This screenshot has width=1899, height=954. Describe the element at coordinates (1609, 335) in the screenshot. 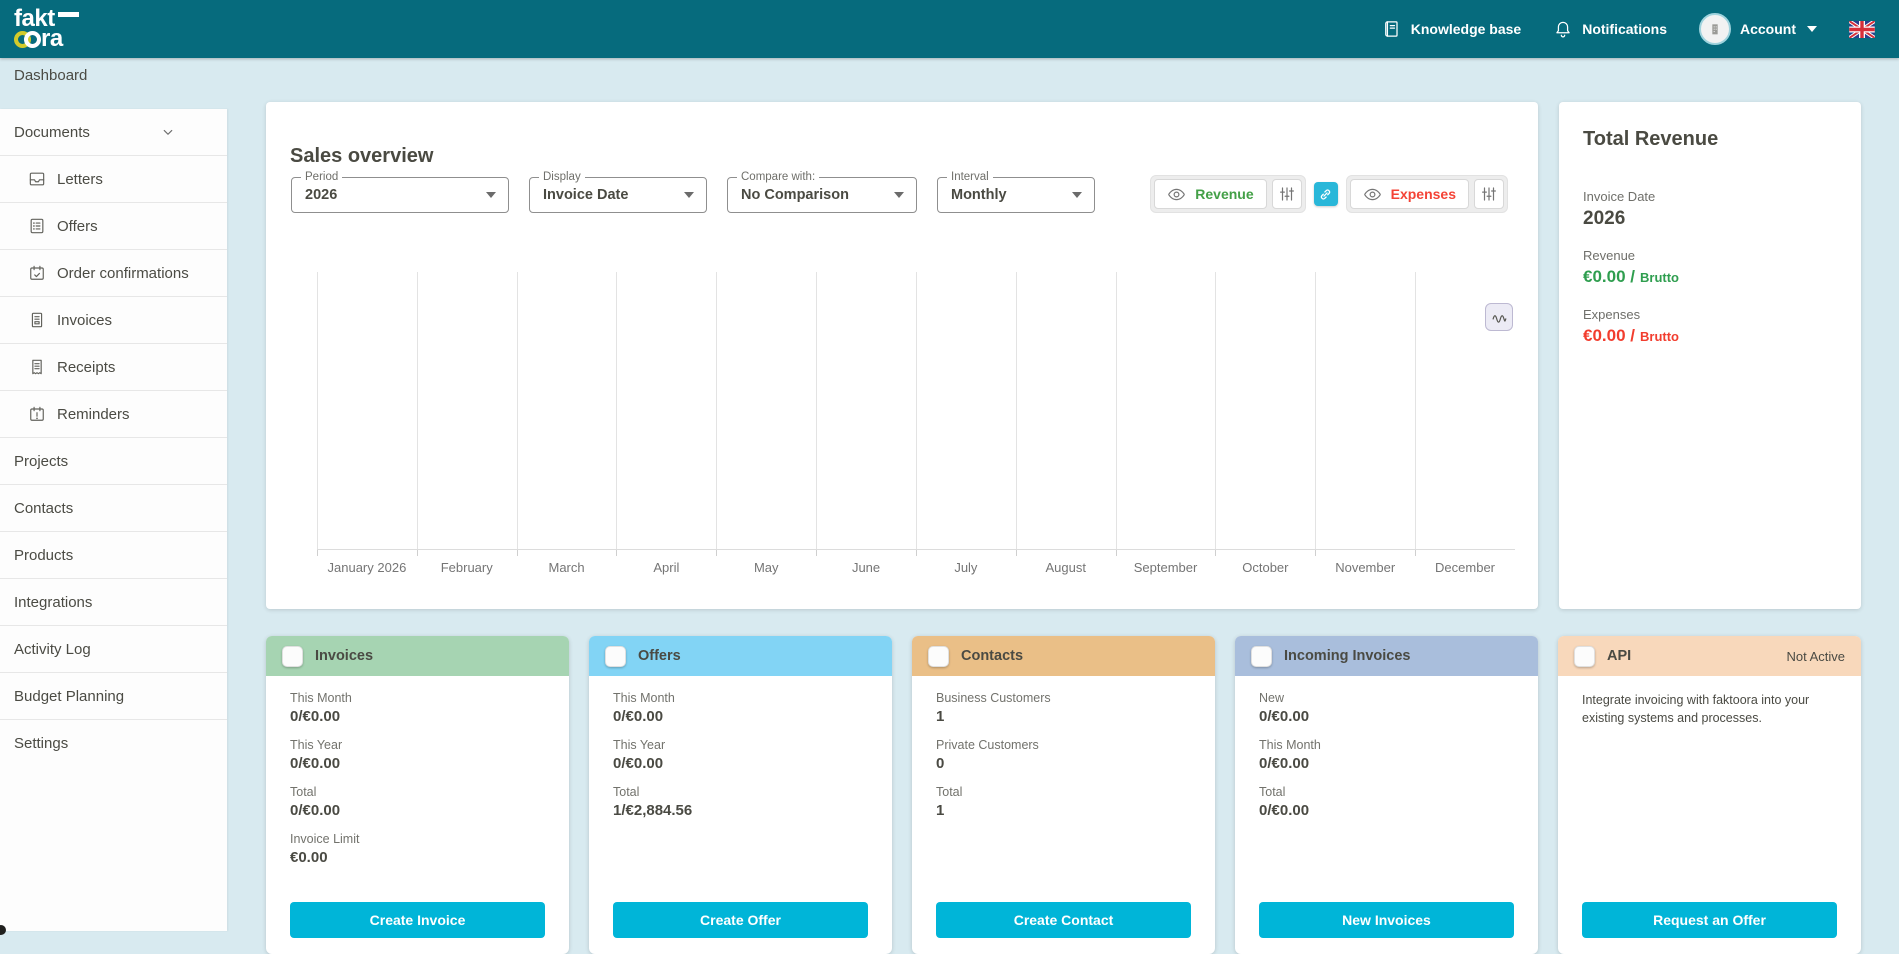

I see `expenses-value: €0.00 /` at that location.